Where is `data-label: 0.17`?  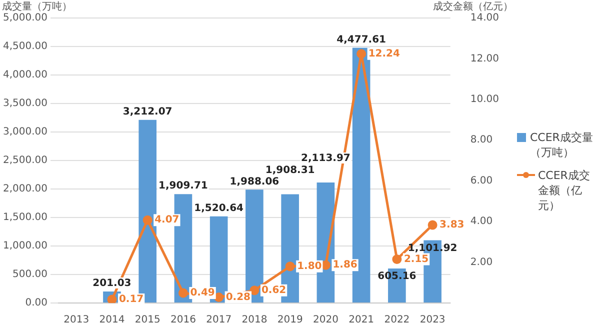 data-label: 0.17 is located at coordinates (131, 300).